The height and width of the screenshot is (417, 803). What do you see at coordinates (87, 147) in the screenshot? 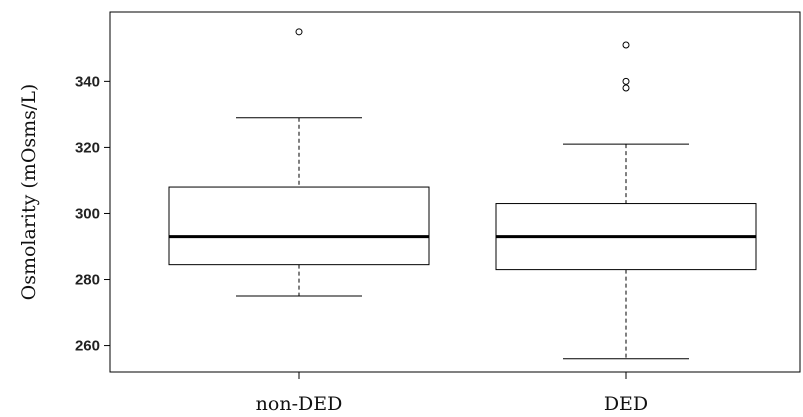
I see `y-tick-label: 320` at bounding box center [87, 147].